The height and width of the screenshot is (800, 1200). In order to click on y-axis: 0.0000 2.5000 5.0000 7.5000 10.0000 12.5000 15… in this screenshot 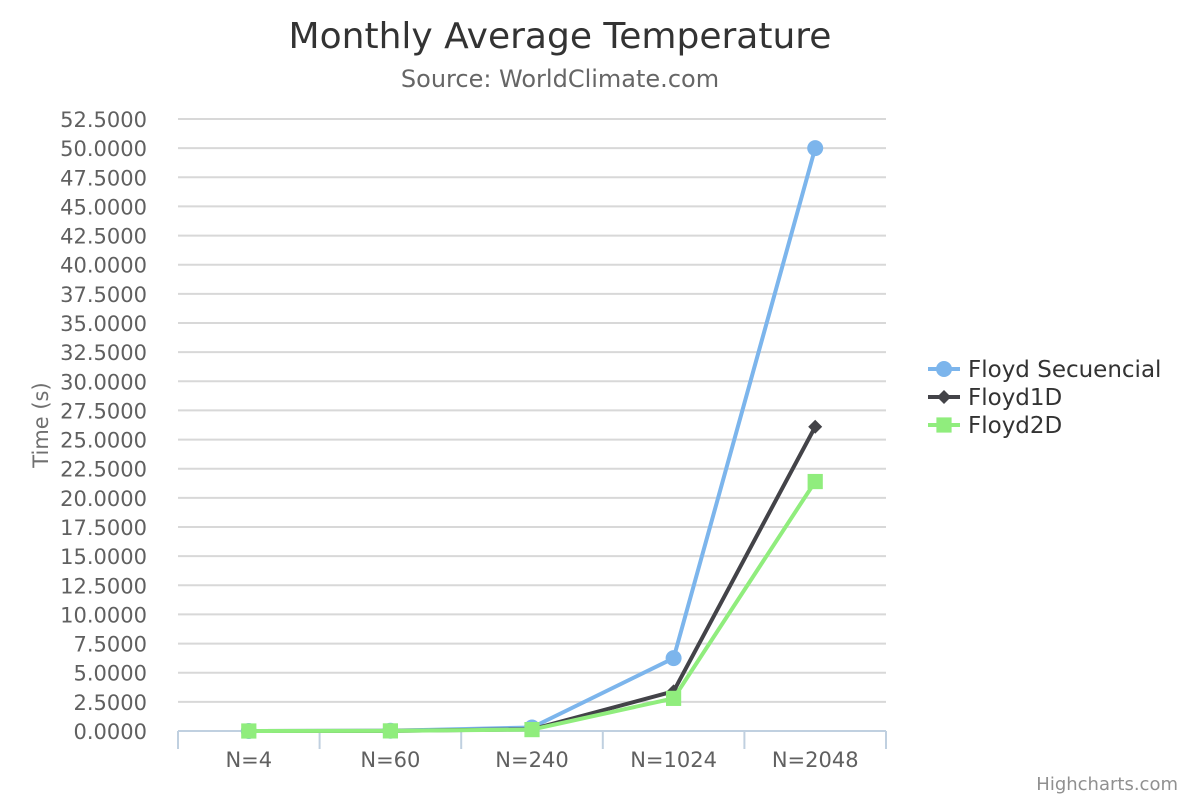, I will do `click(103, 426)`.